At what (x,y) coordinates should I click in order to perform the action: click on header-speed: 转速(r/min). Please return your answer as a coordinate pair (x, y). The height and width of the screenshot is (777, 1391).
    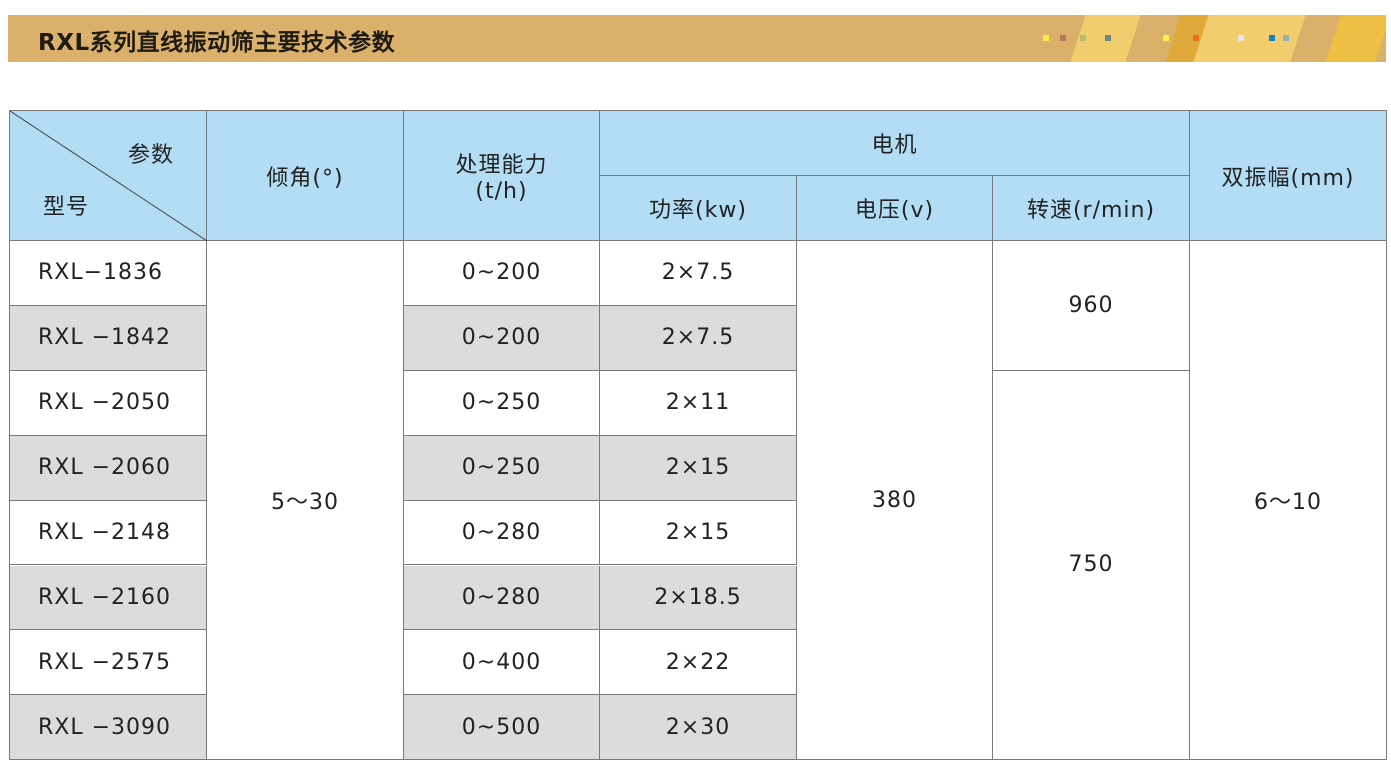
    Looking at the image, I should click on (1091, 208).